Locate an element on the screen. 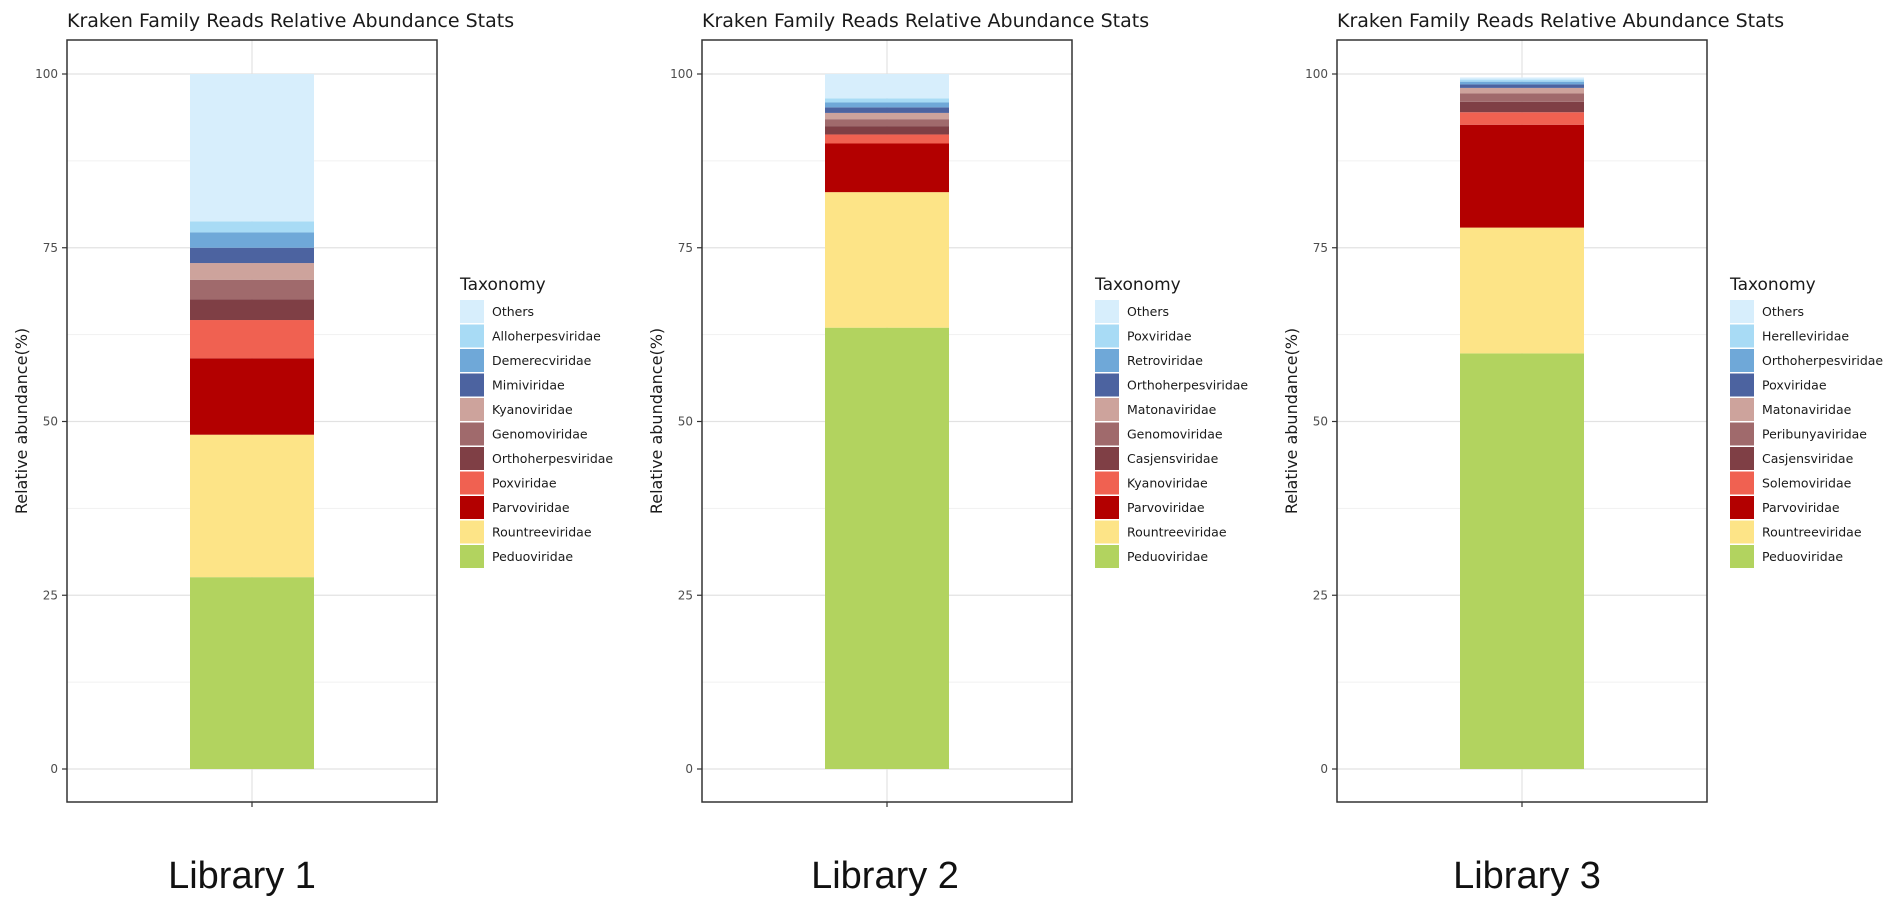 The width and height of the screenshot is (1902, 908). bar-segment-casjensviridae is located at coordinates (1522, 107).